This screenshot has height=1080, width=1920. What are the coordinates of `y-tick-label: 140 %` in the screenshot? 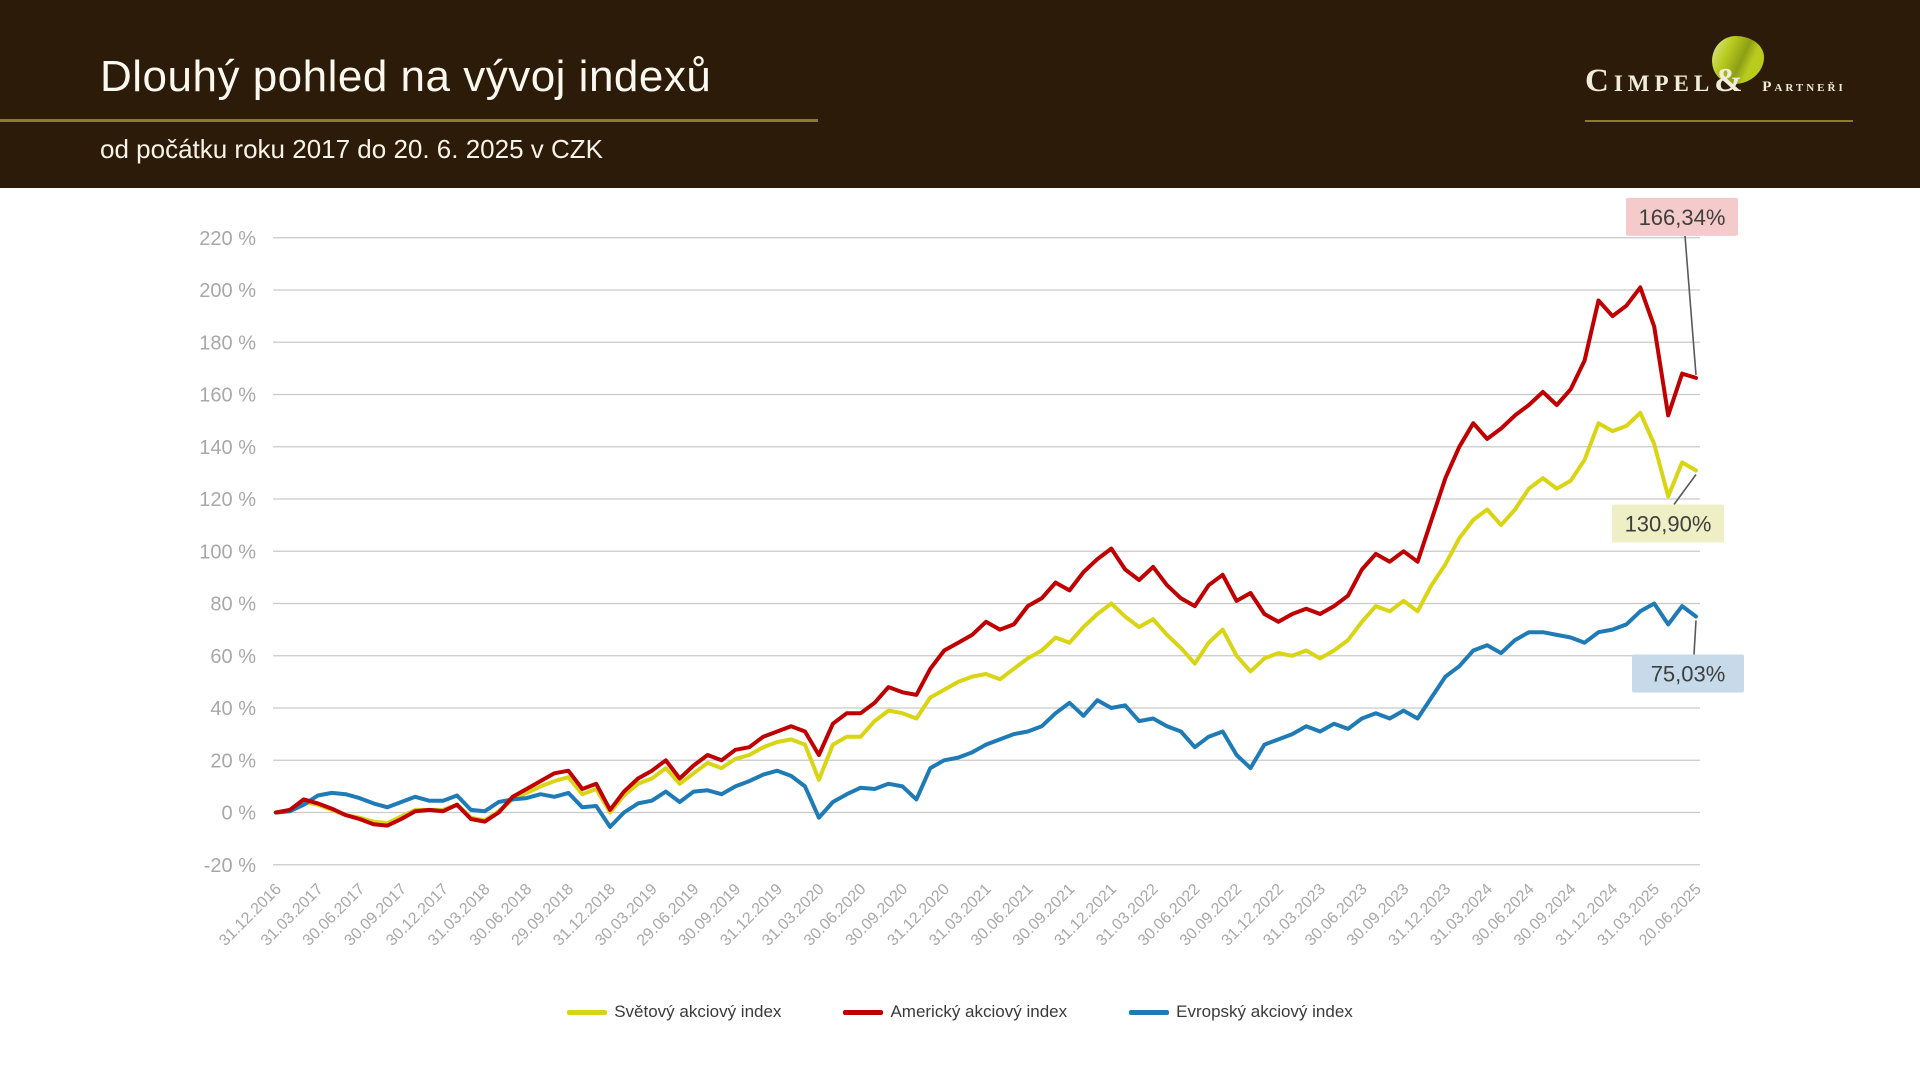 It's located at (227, 448).